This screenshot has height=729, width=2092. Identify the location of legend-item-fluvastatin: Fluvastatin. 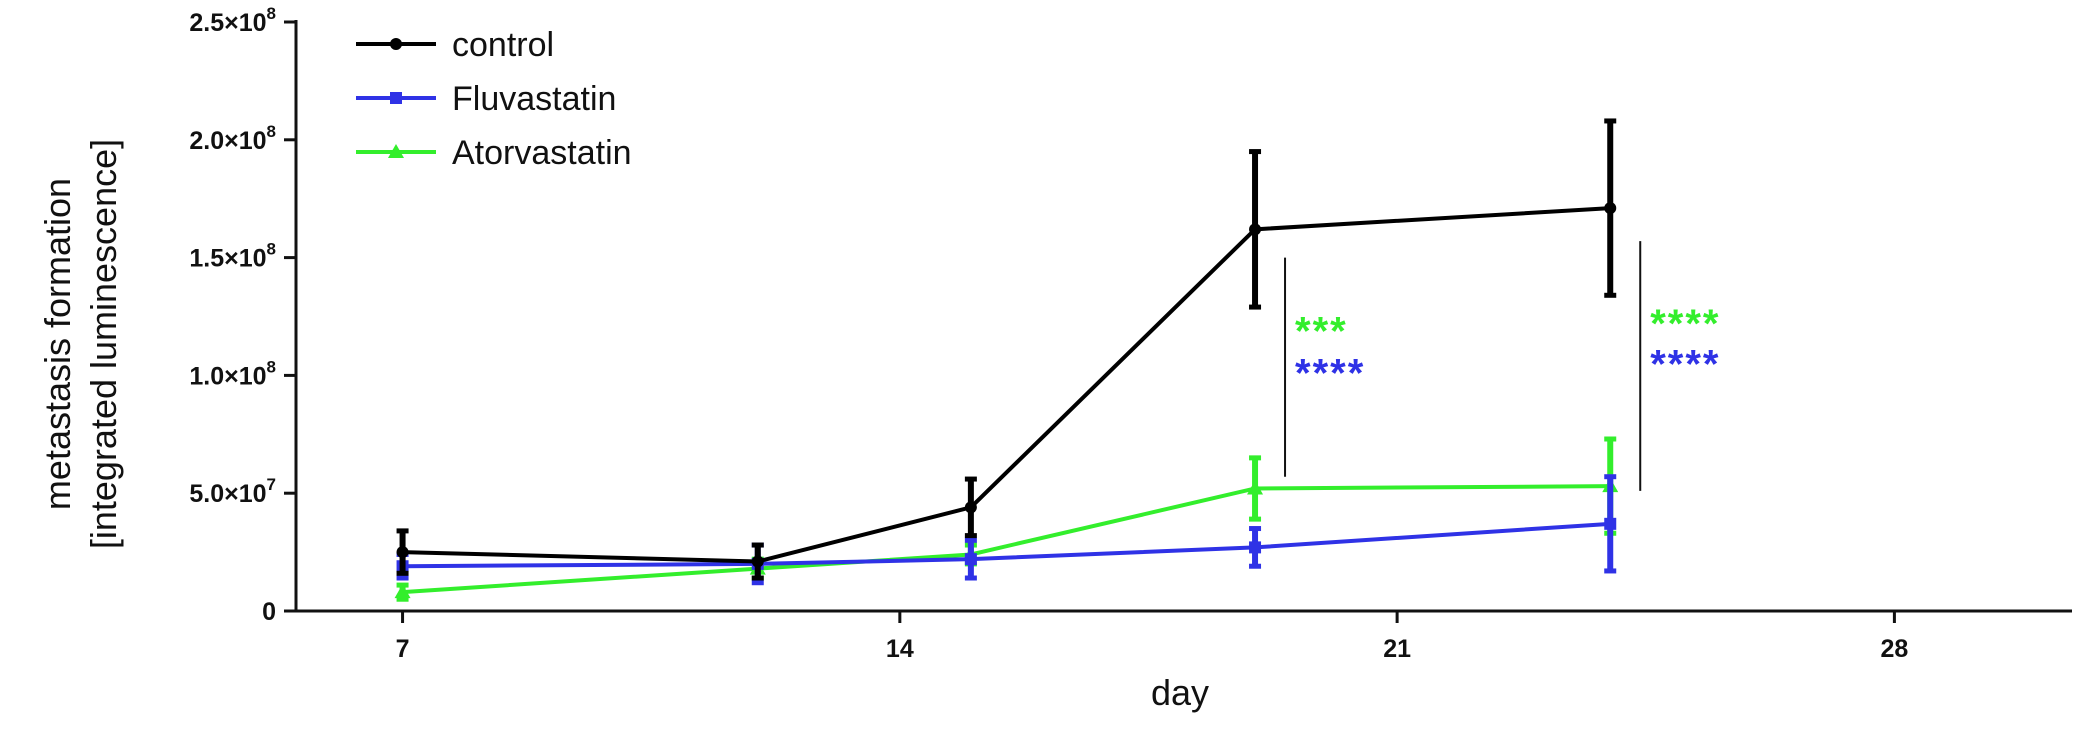
(486, 99).